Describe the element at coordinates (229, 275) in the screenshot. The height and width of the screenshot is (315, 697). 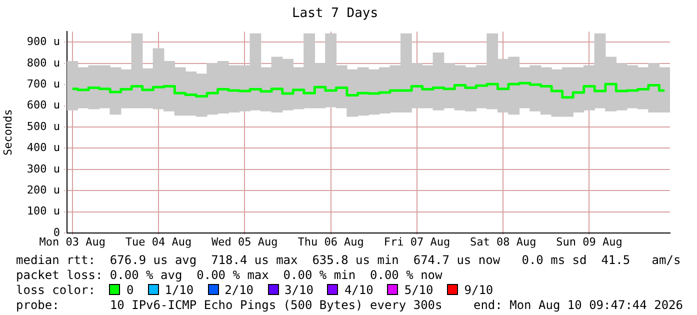
I see `text: packet loss: 0.00 % avg 0.00 % max 0.00 % min 0.00 % now` at that location.